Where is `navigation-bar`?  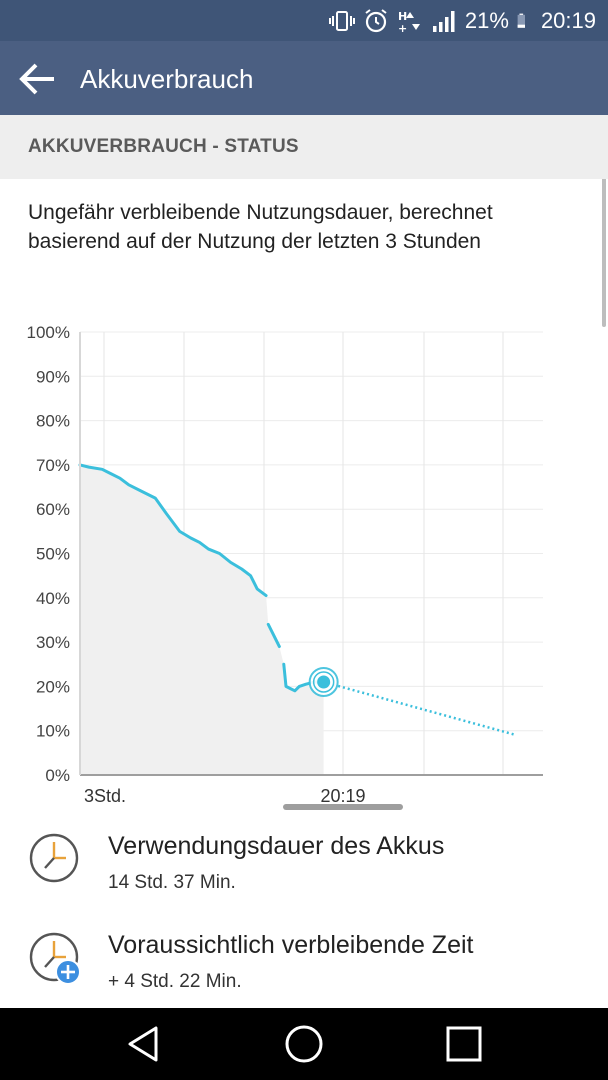 navigation-bar is located at coordinates (304, 1044).